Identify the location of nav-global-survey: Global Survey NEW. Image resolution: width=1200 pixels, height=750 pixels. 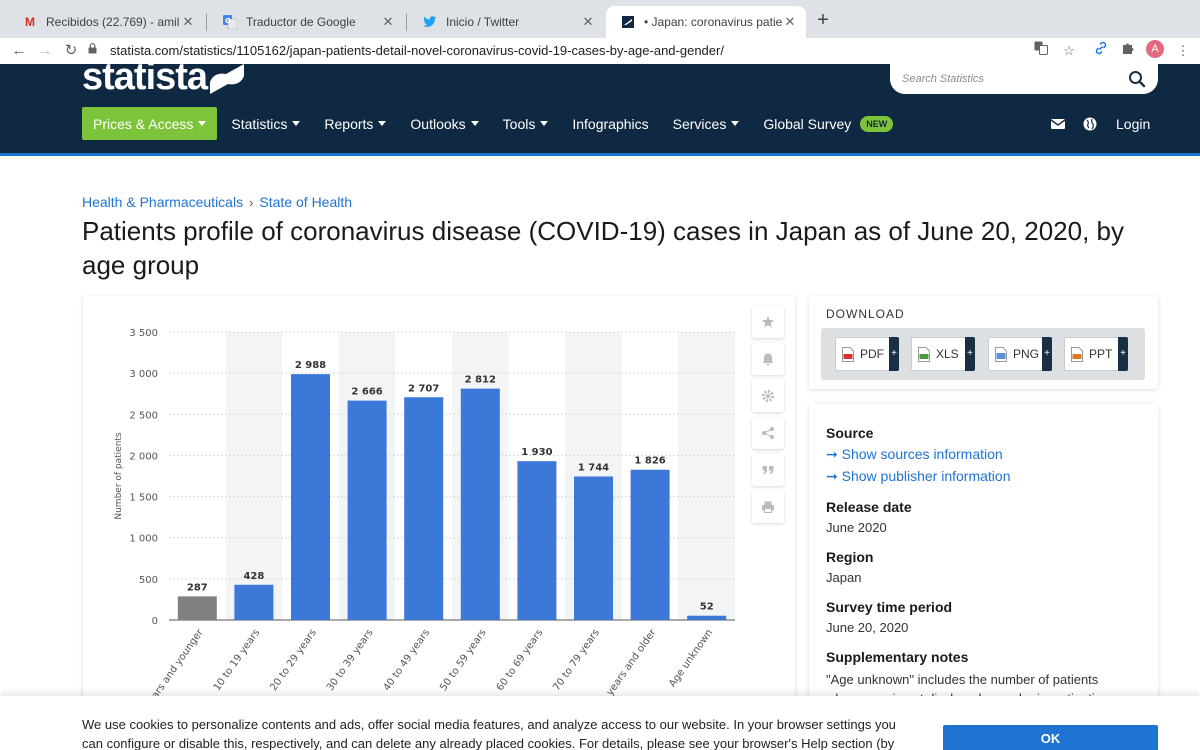
(828, 123).